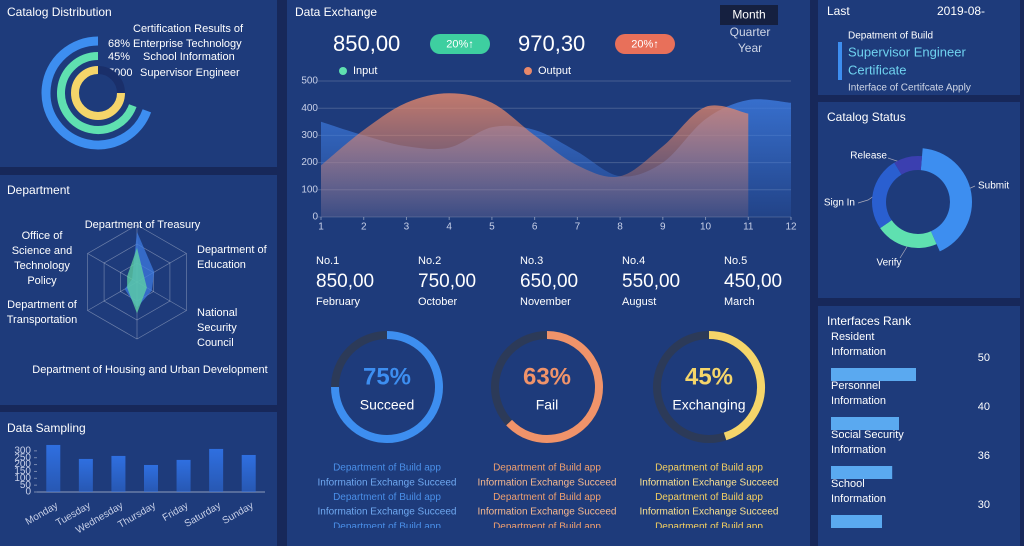 Image resolution: width=1024 pixels, height=546 pixels. I want to click on leader-line, so click(866, 199).